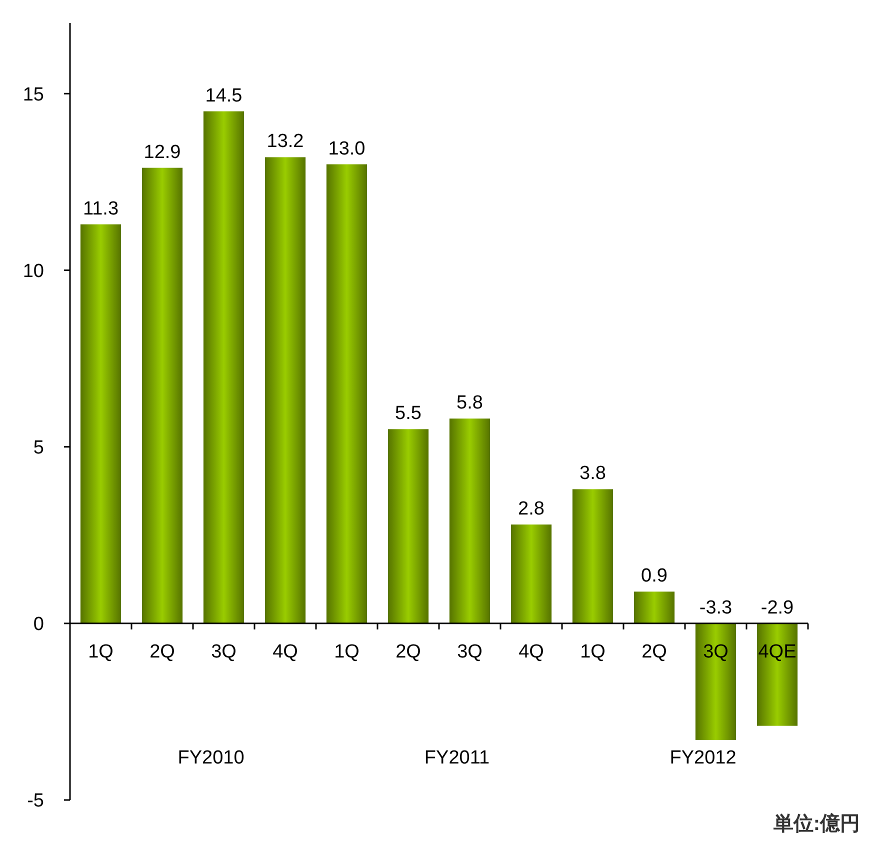 Image resolution: width=872 pixels, height=841 pixels. I want to click on annotation: FY2012, so click(703, 757).